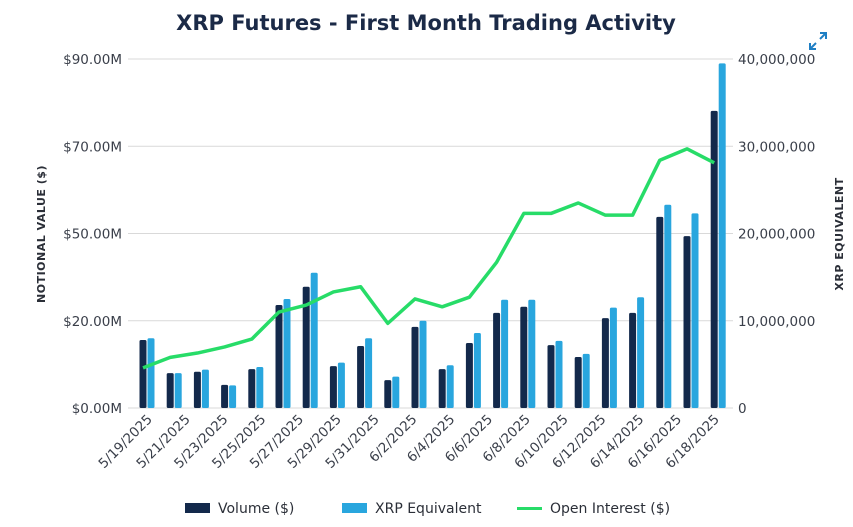 This screenshot has width=853, height=527. I want to click on left-tick-label: $70.00M, so click(92, 147).